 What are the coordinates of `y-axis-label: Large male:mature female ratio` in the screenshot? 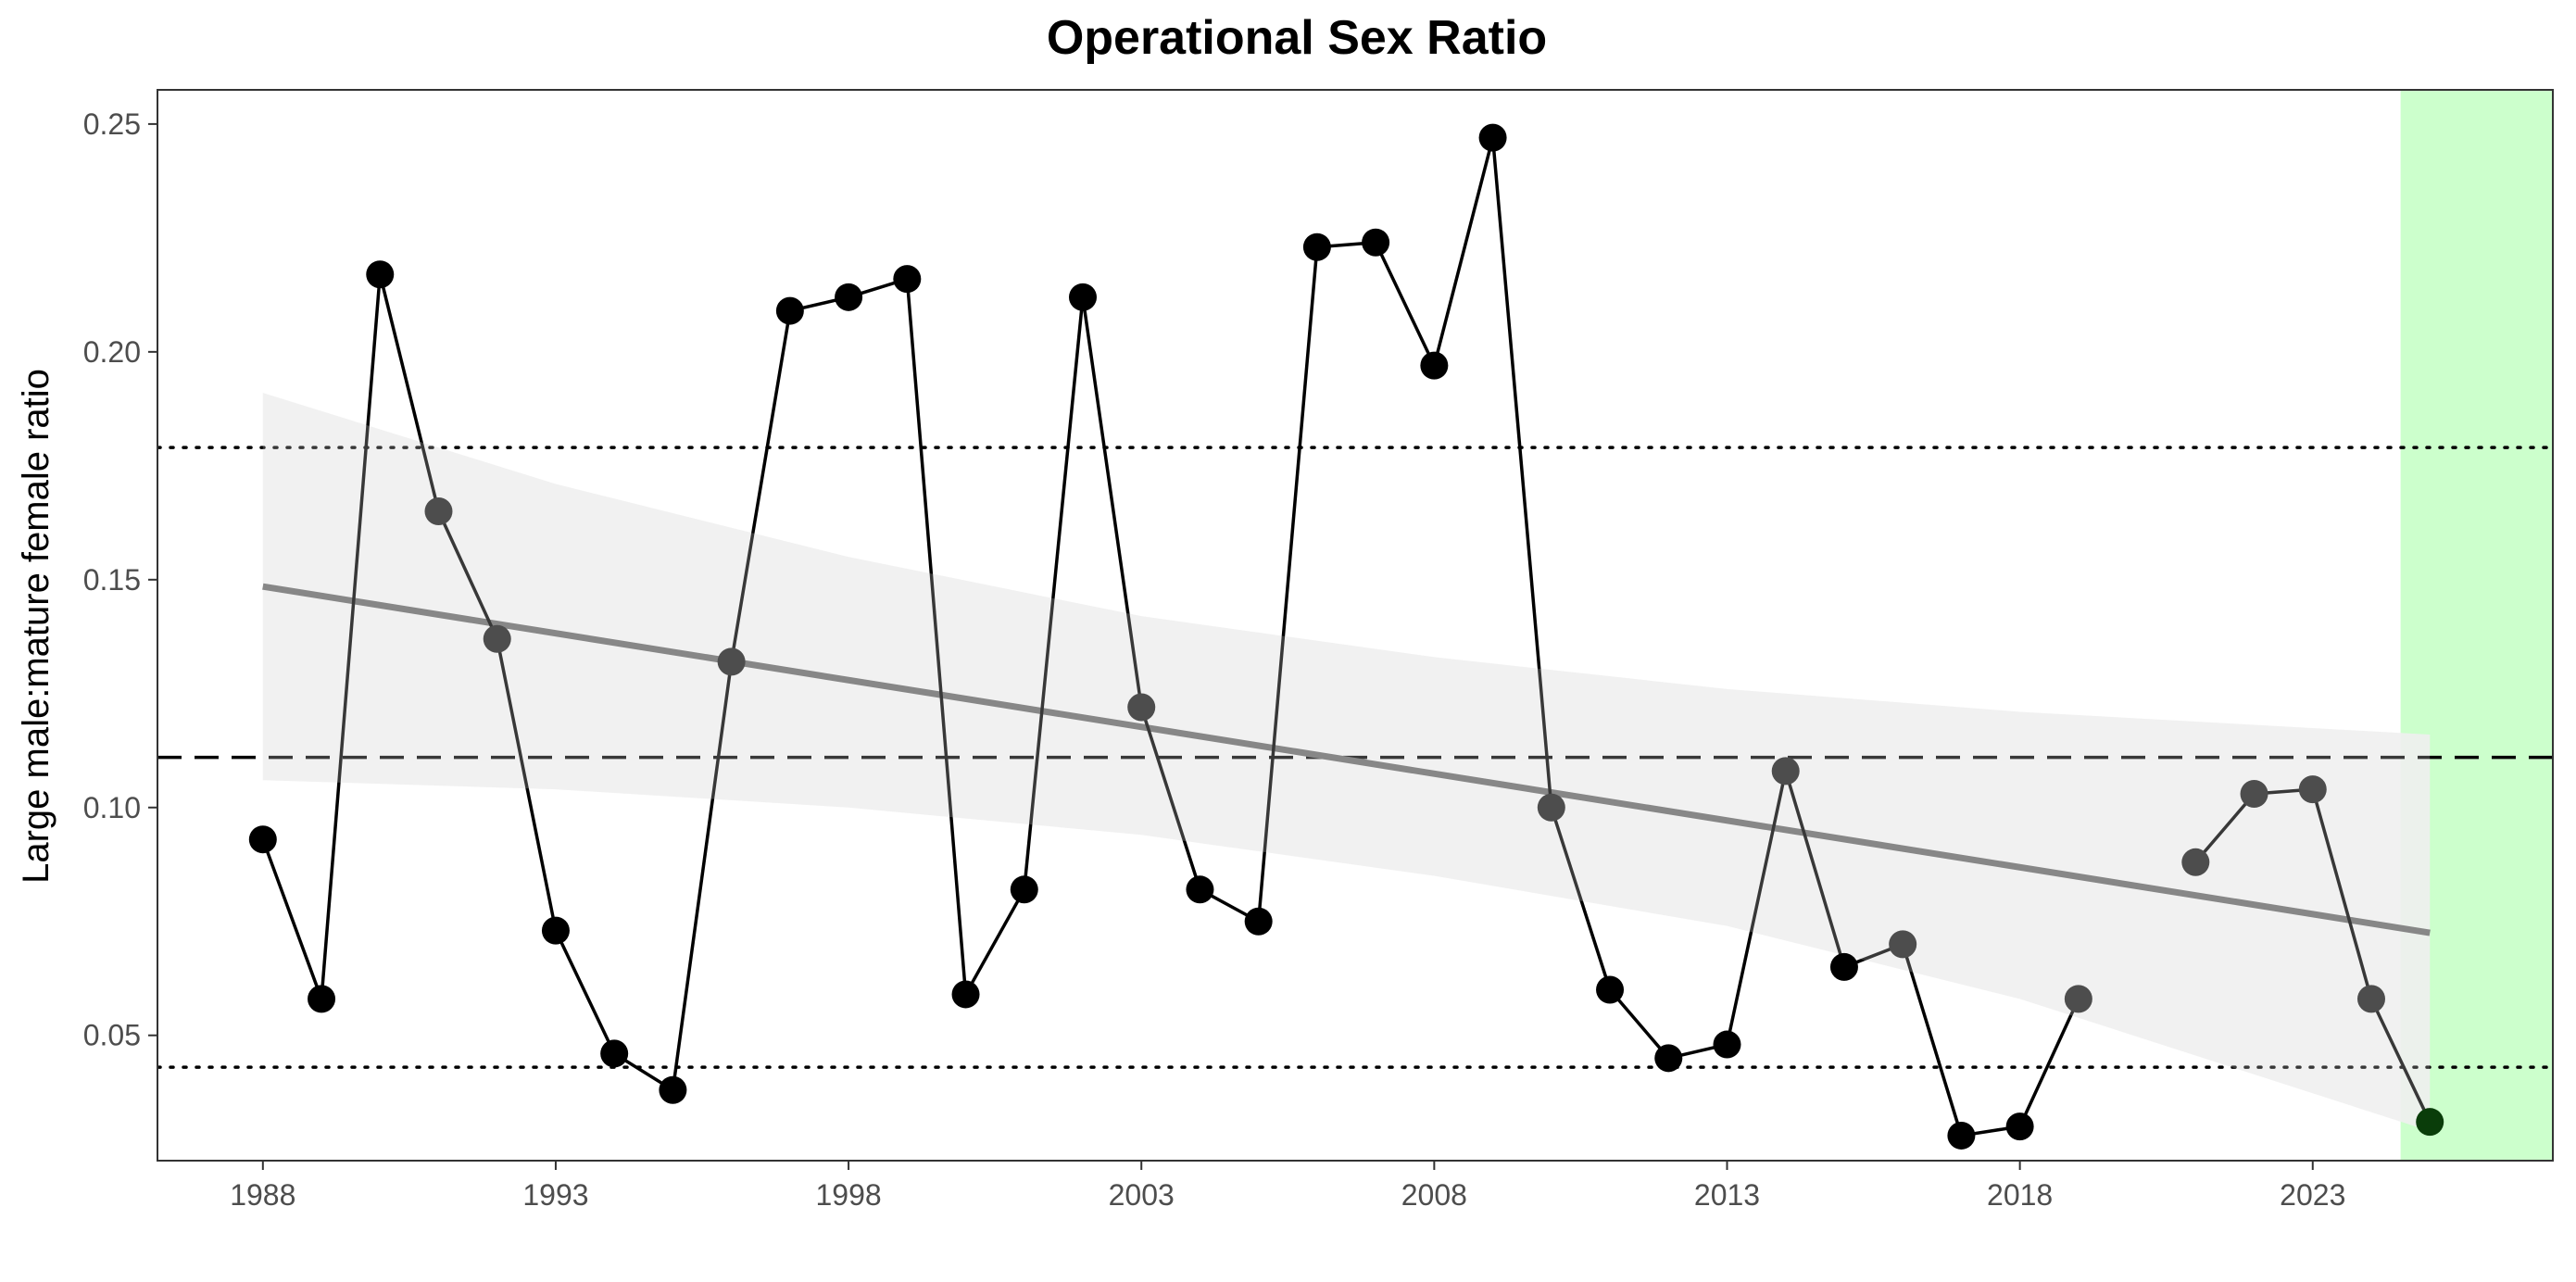 It's located at (36, 627).